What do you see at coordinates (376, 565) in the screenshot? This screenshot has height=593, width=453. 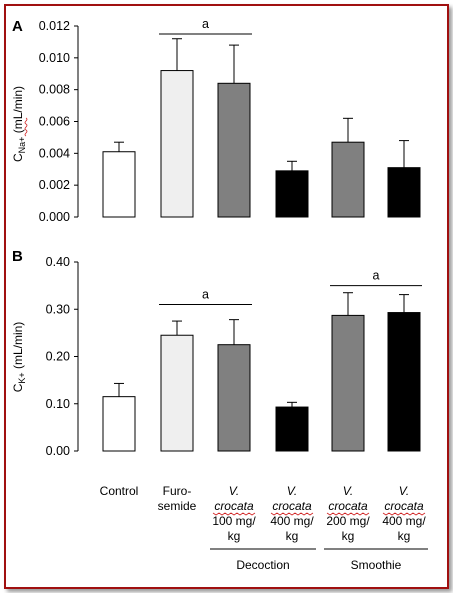 I see `group-label: Smoothie` at bounding box center [376, 565].